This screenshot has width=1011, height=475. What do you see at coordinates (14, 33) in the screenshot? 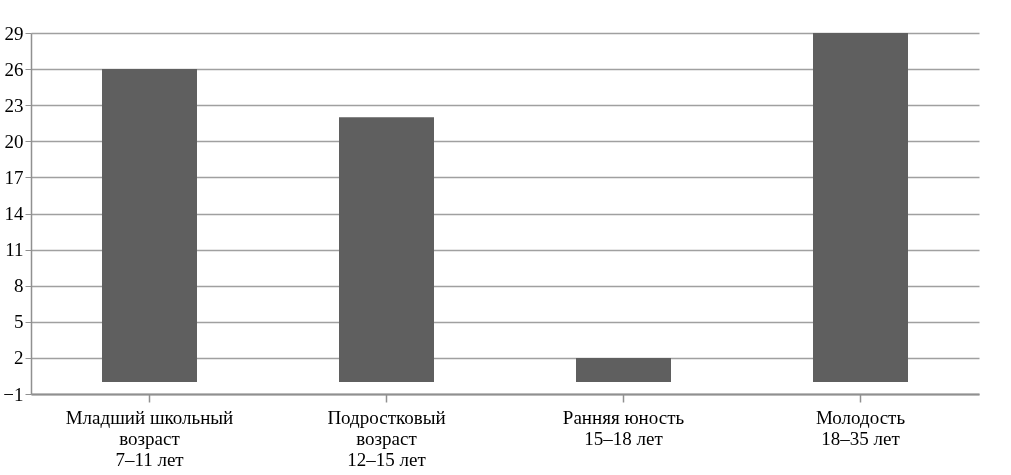
I see `y-tick-label: 29` at bounding box center [14, 33].